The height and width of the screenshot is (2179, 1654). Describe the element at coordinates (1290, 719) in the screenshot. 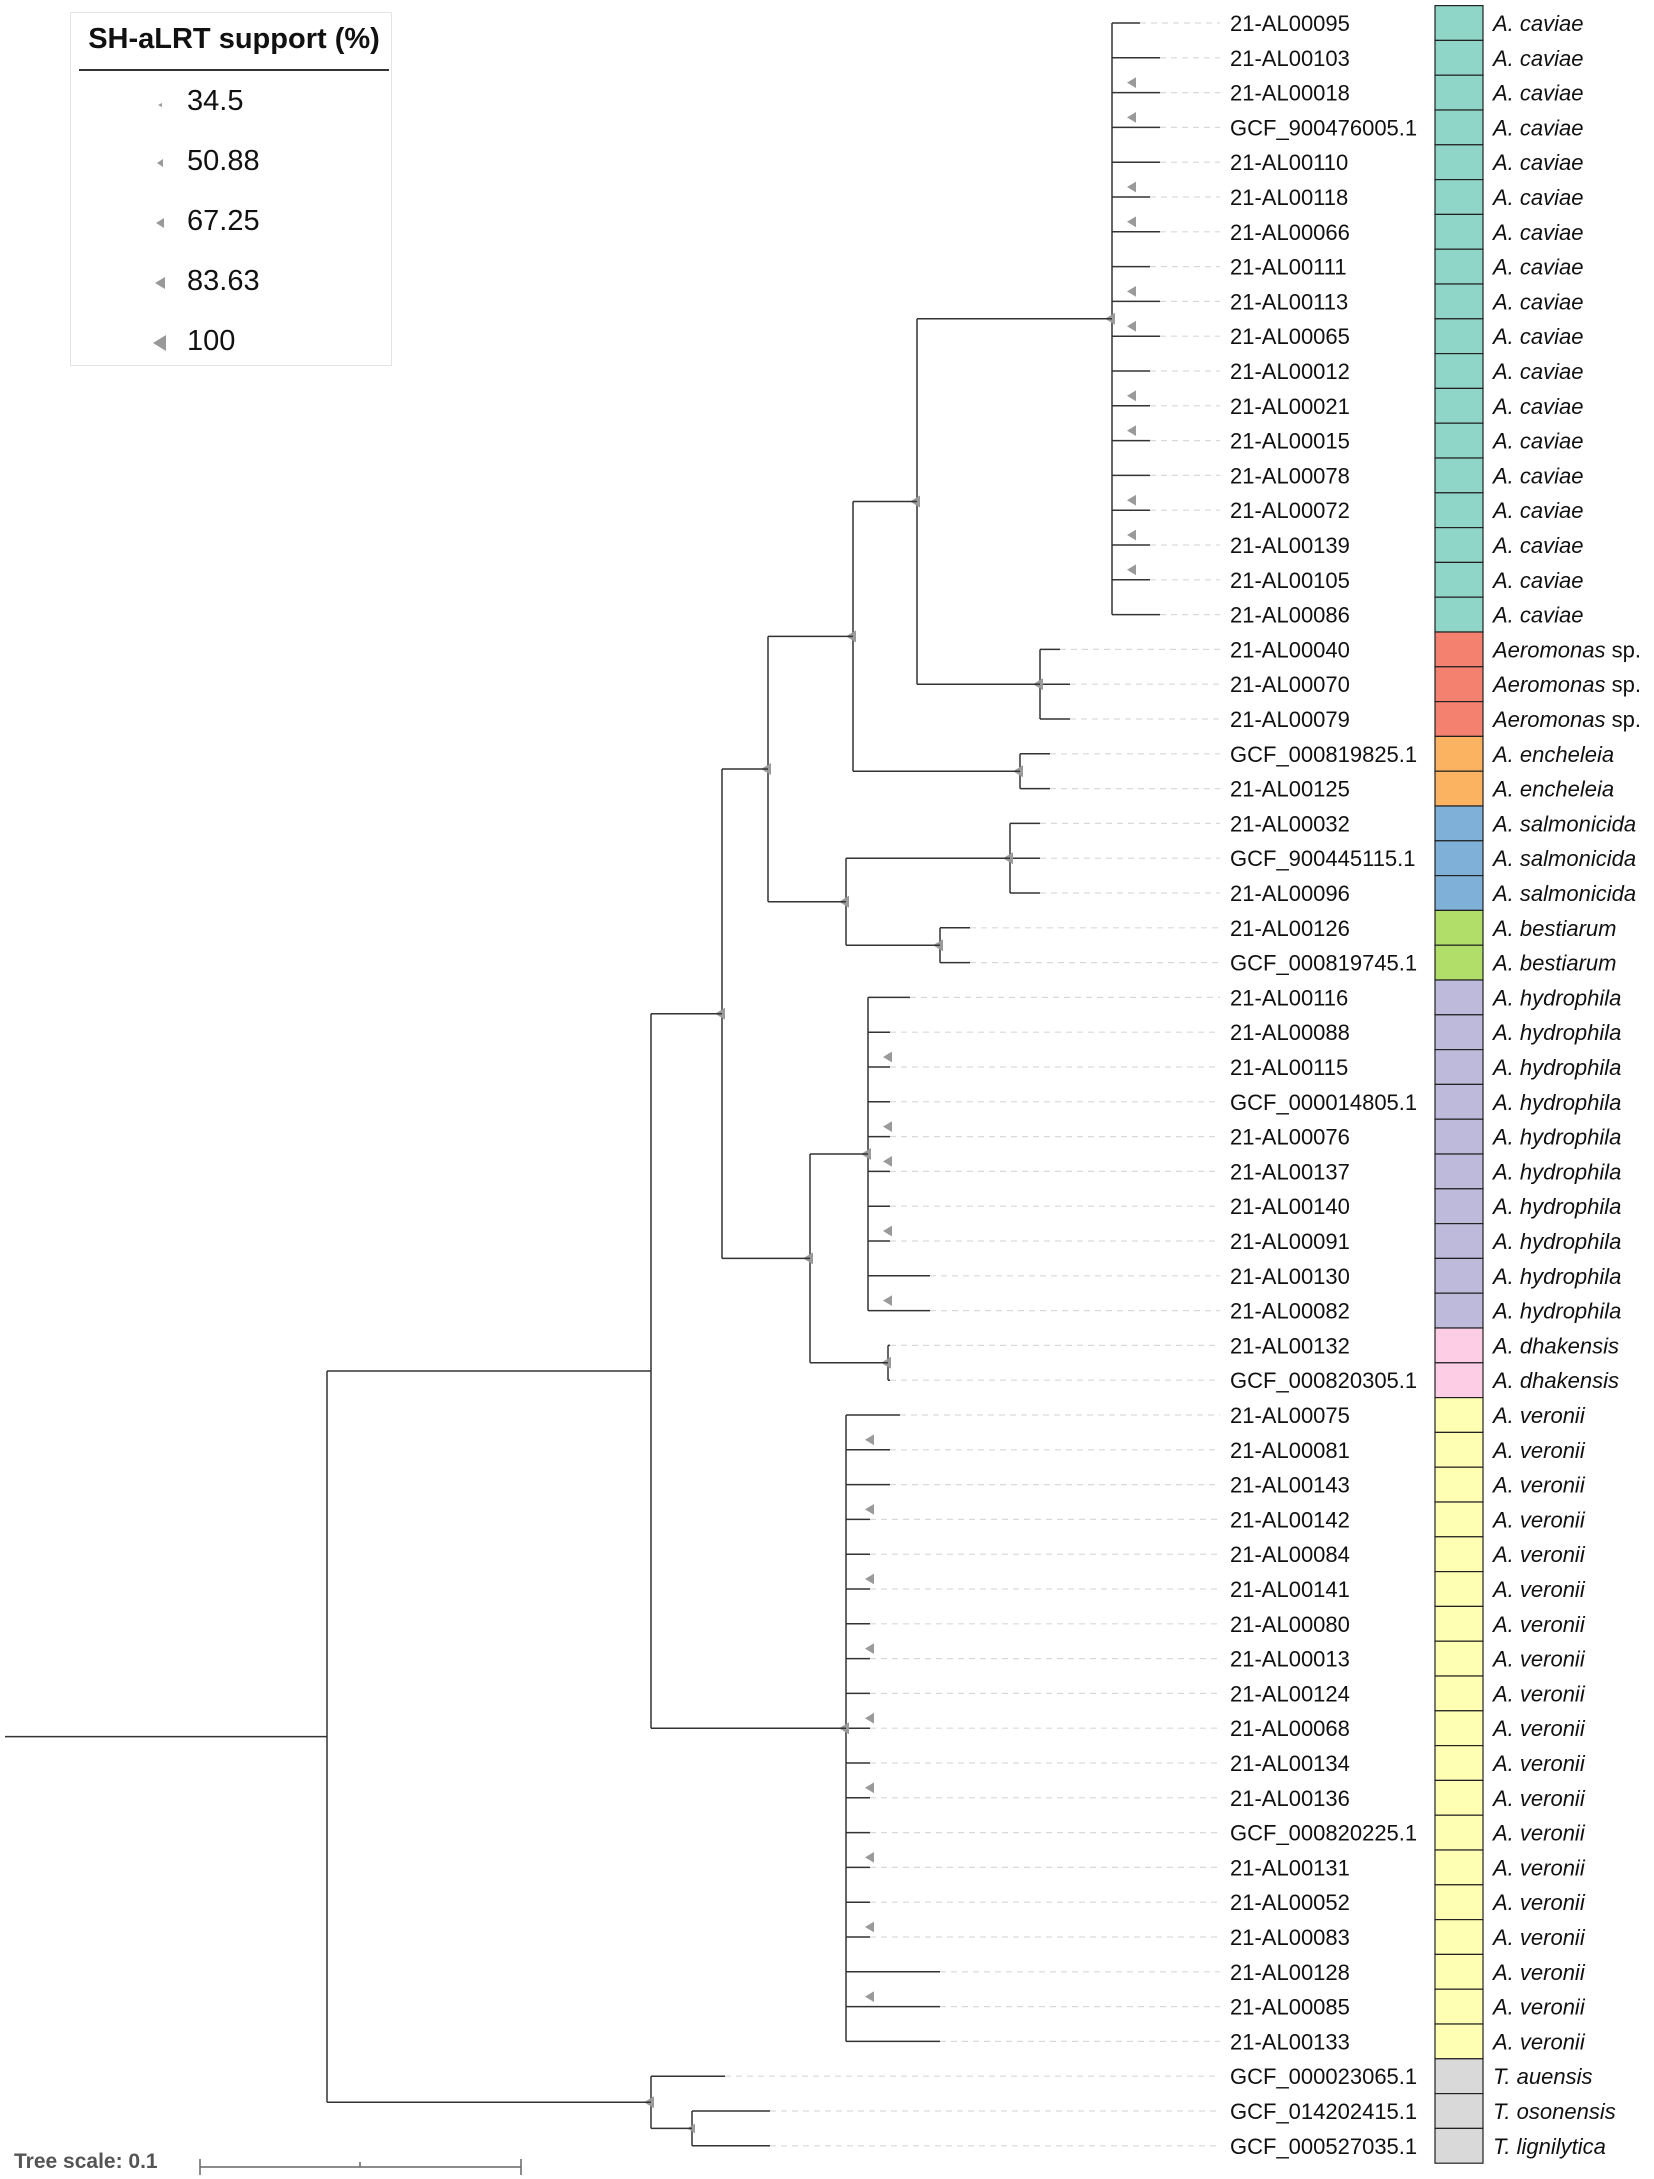

I see `leaf-label: 21-AL00079` at that location.